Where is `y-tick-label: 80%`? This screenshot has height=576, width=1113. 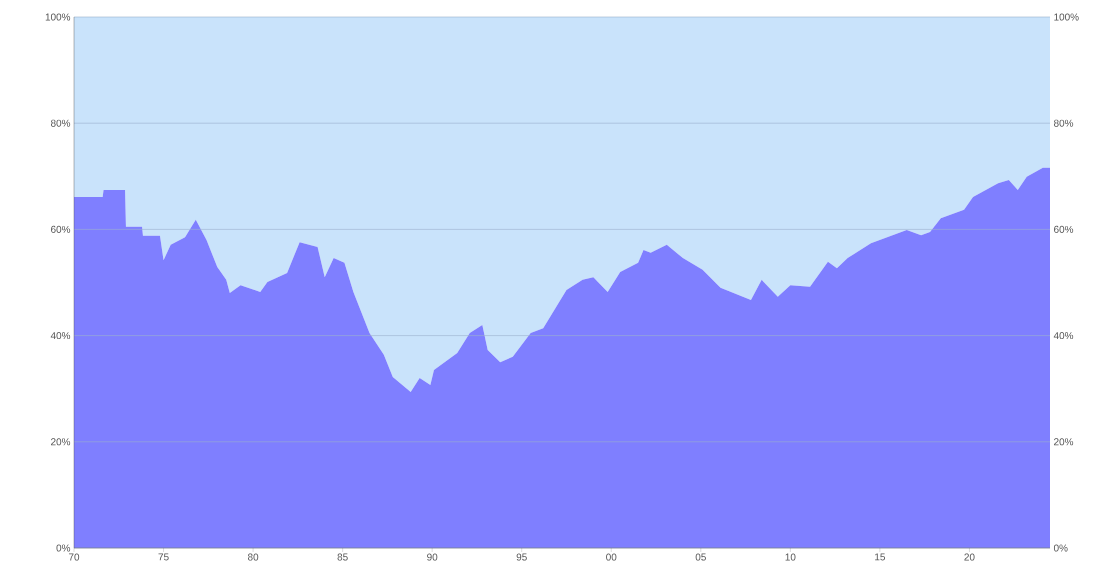 y-tick-label: 80% is located at coordinates (60, 123).